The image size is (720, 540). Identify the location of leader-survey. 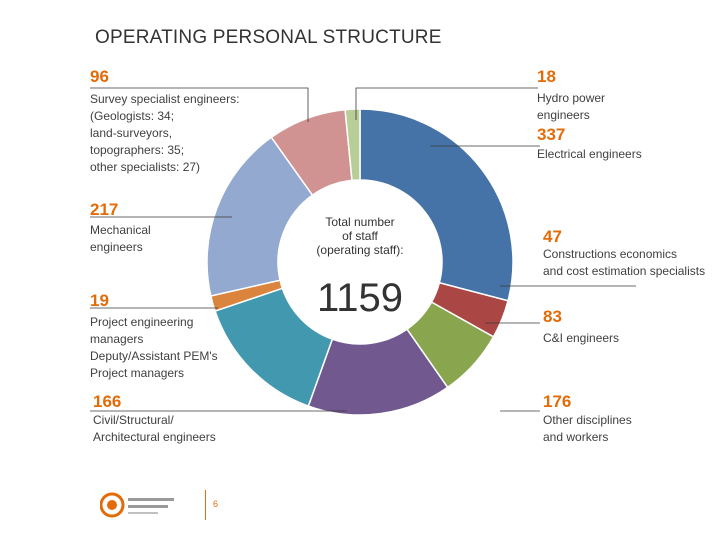
(199, 104).